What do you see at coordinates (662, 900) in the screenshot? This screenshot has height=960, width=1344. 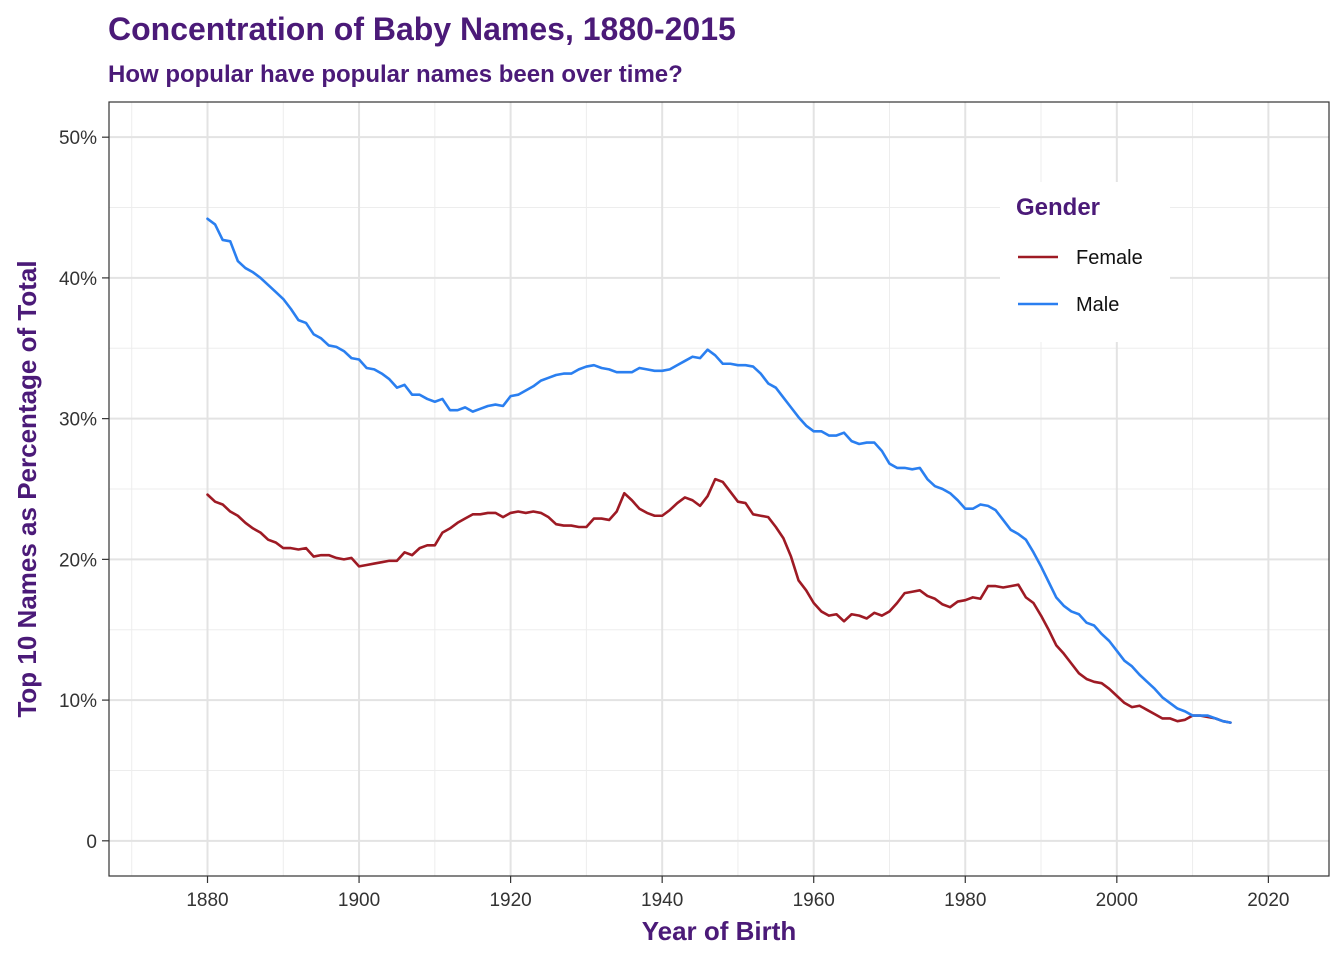 I see `x-tick-label: 1940` at bounding box center [662, 900].